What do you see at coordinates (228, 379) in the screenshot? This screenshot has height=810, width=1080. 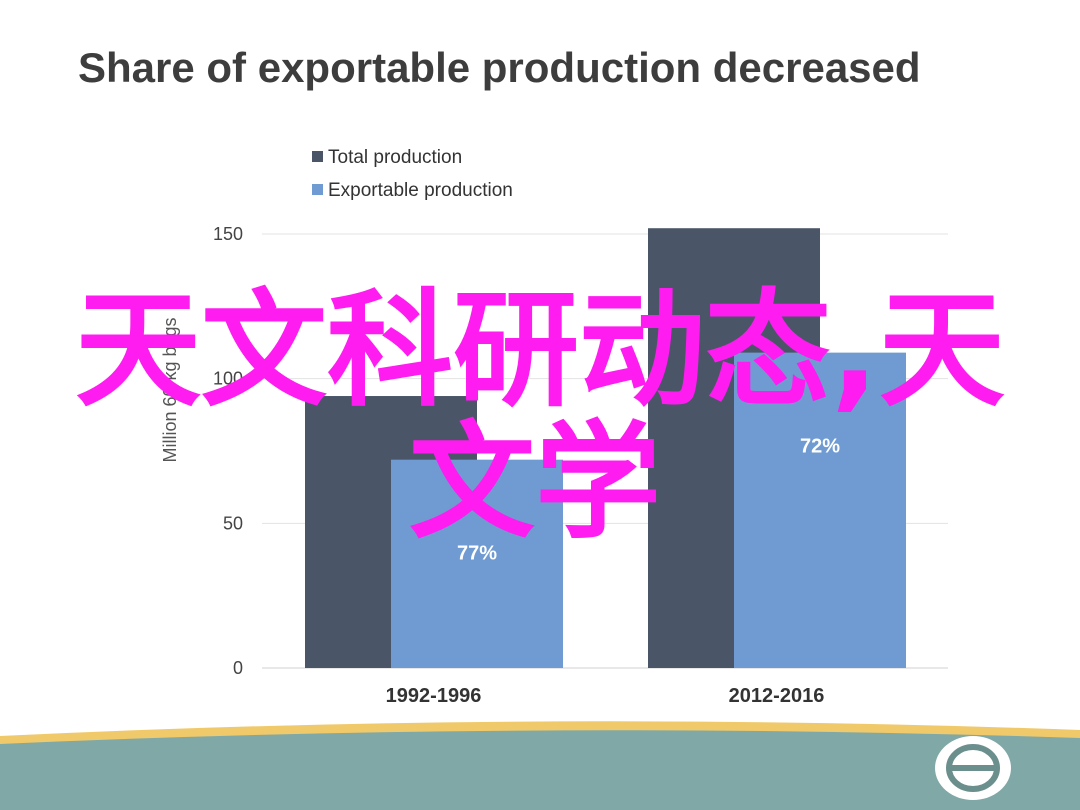 I see `y-tick-label: 100` at bounding box center [228, 379].